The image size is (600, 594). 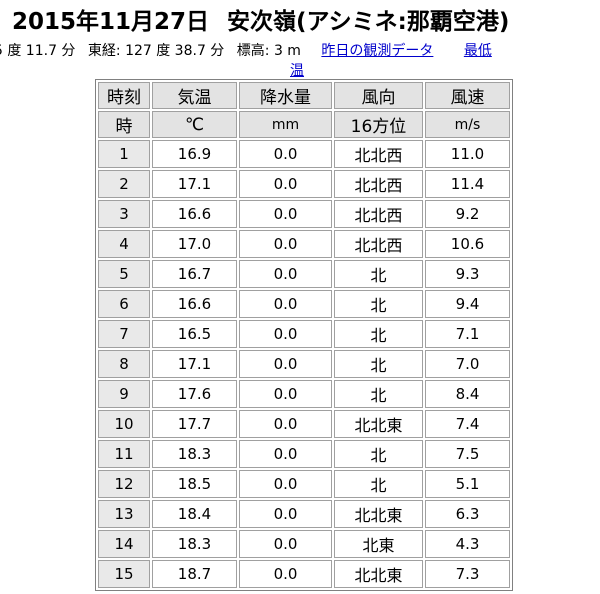 What do you see at coordinates (194, 424) in the screenshot?
I see `cell-temperature: 17.7` at bounding box center [194, 424].